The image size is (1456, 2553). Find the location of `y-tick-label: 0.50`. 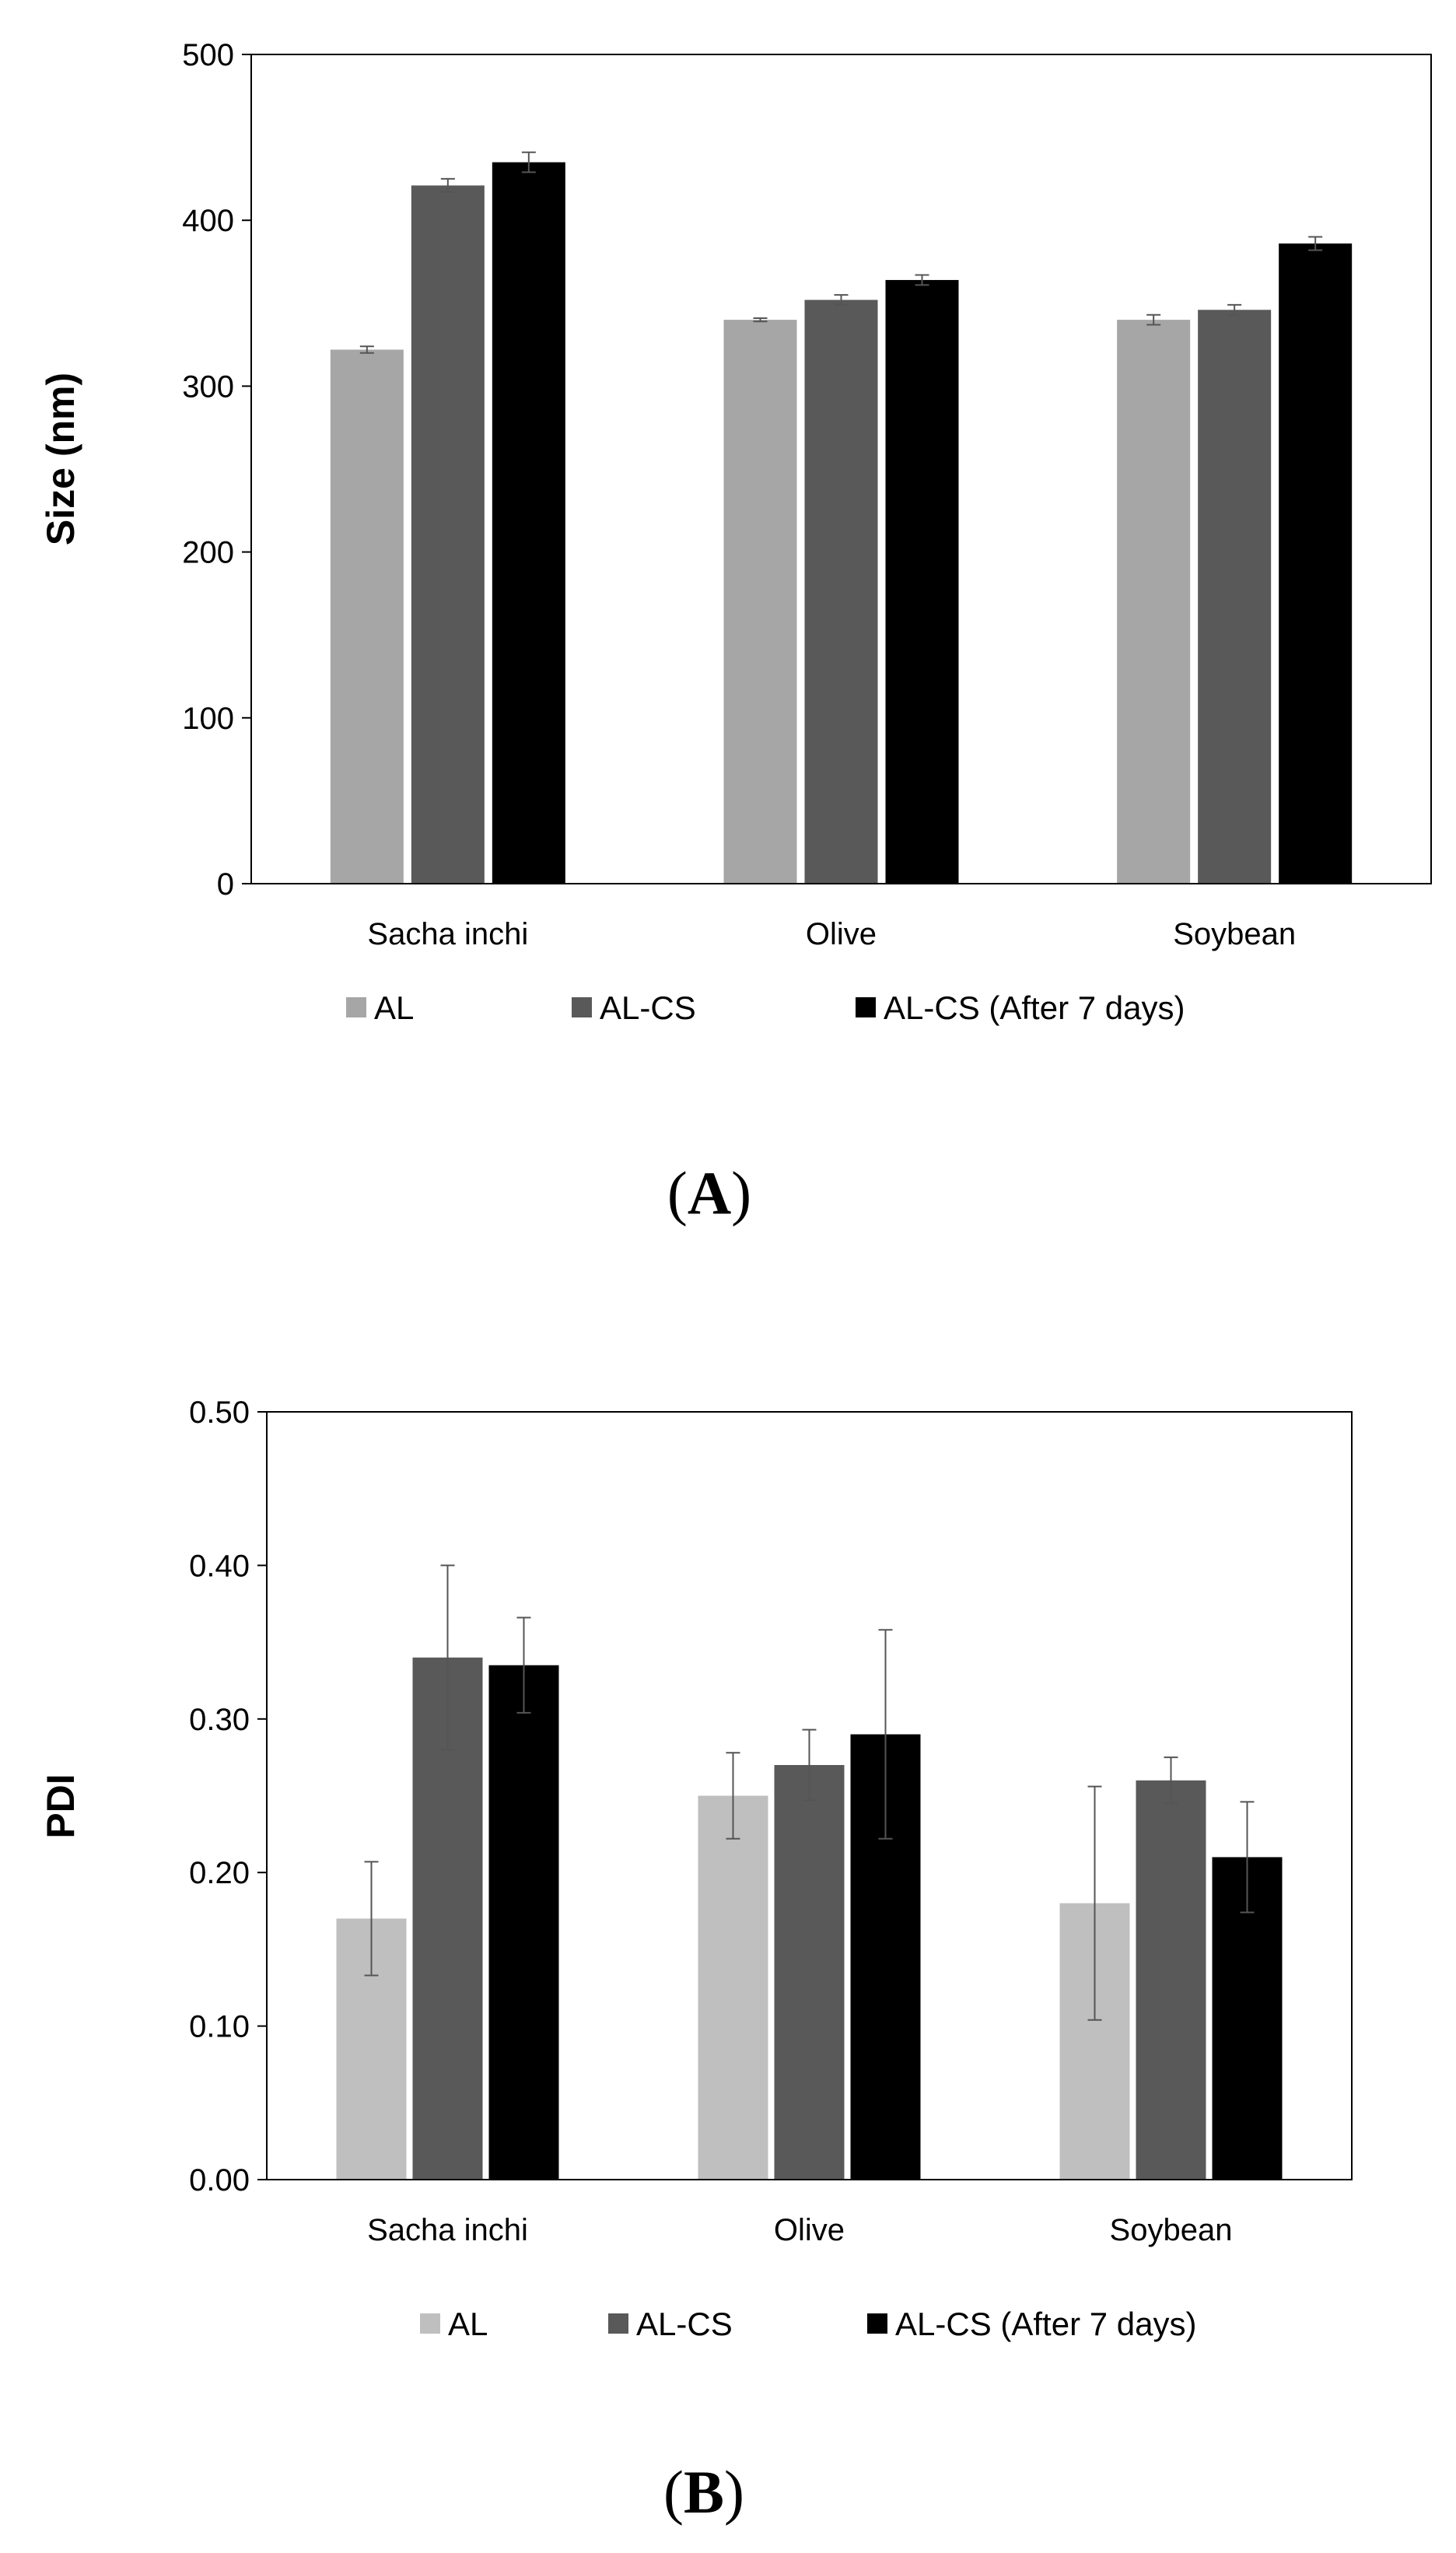

y-tick-label: 0.50 is located at coordinates (219, 1413).